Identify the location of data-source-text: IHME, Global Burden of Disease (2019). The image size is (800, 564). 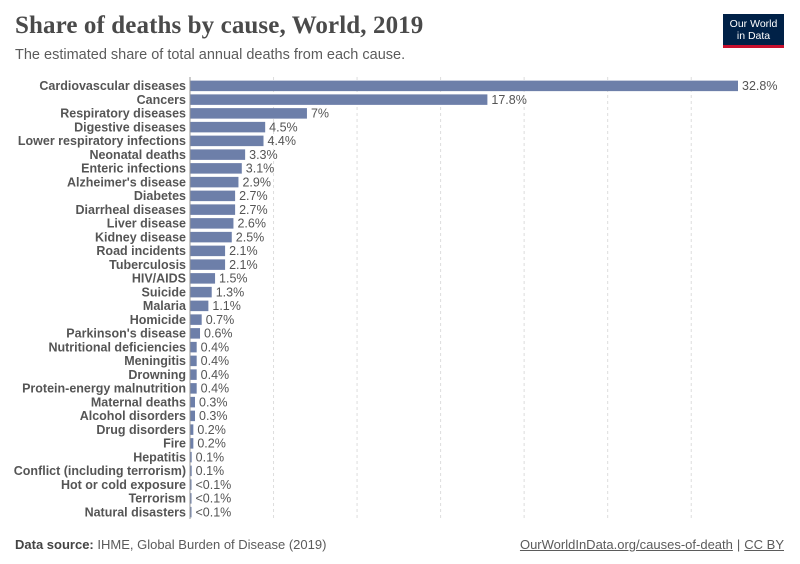
(212, 544).